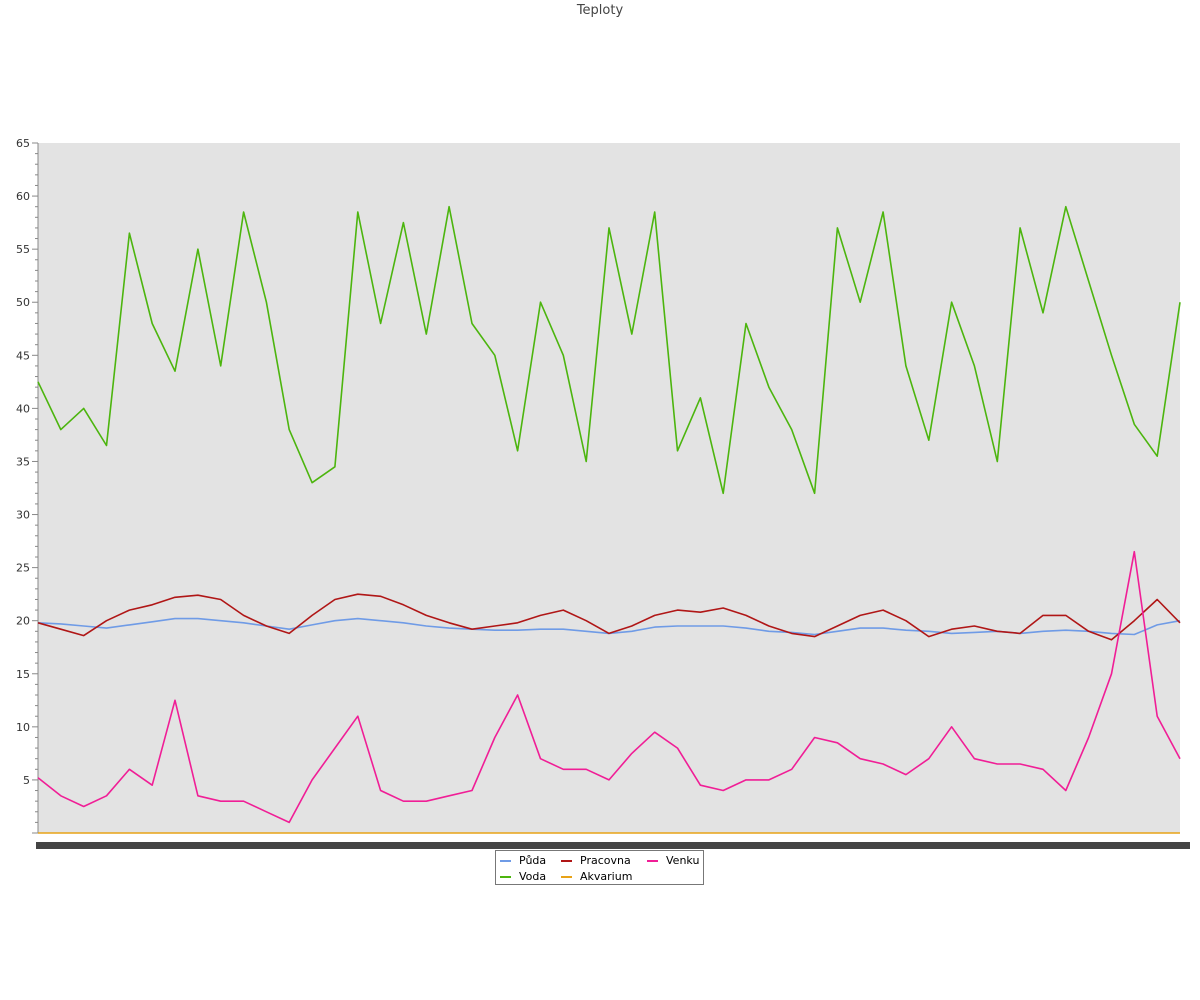 This screenshot has width=1200, height=1000. I want to click on y-axis: 5 10 15 20 25 30 35 40 45 50 55 60 65, so click(27, 485).